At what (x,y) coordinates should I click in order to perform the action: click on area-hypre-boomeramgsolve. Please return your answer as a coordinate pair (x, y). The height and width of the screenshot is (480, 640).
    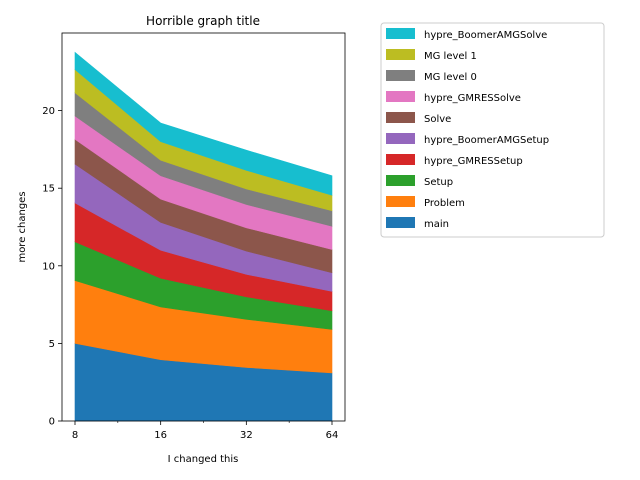
    Looking at the image, I should click on (203, 123).